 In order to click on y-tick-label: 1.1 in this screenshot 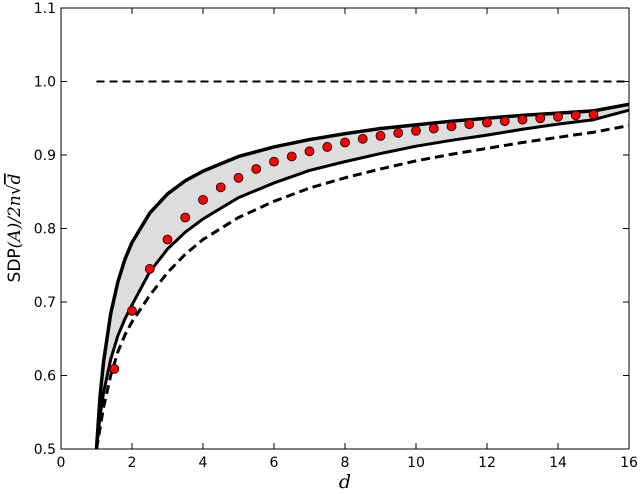, I will do `click(45, 9)`.